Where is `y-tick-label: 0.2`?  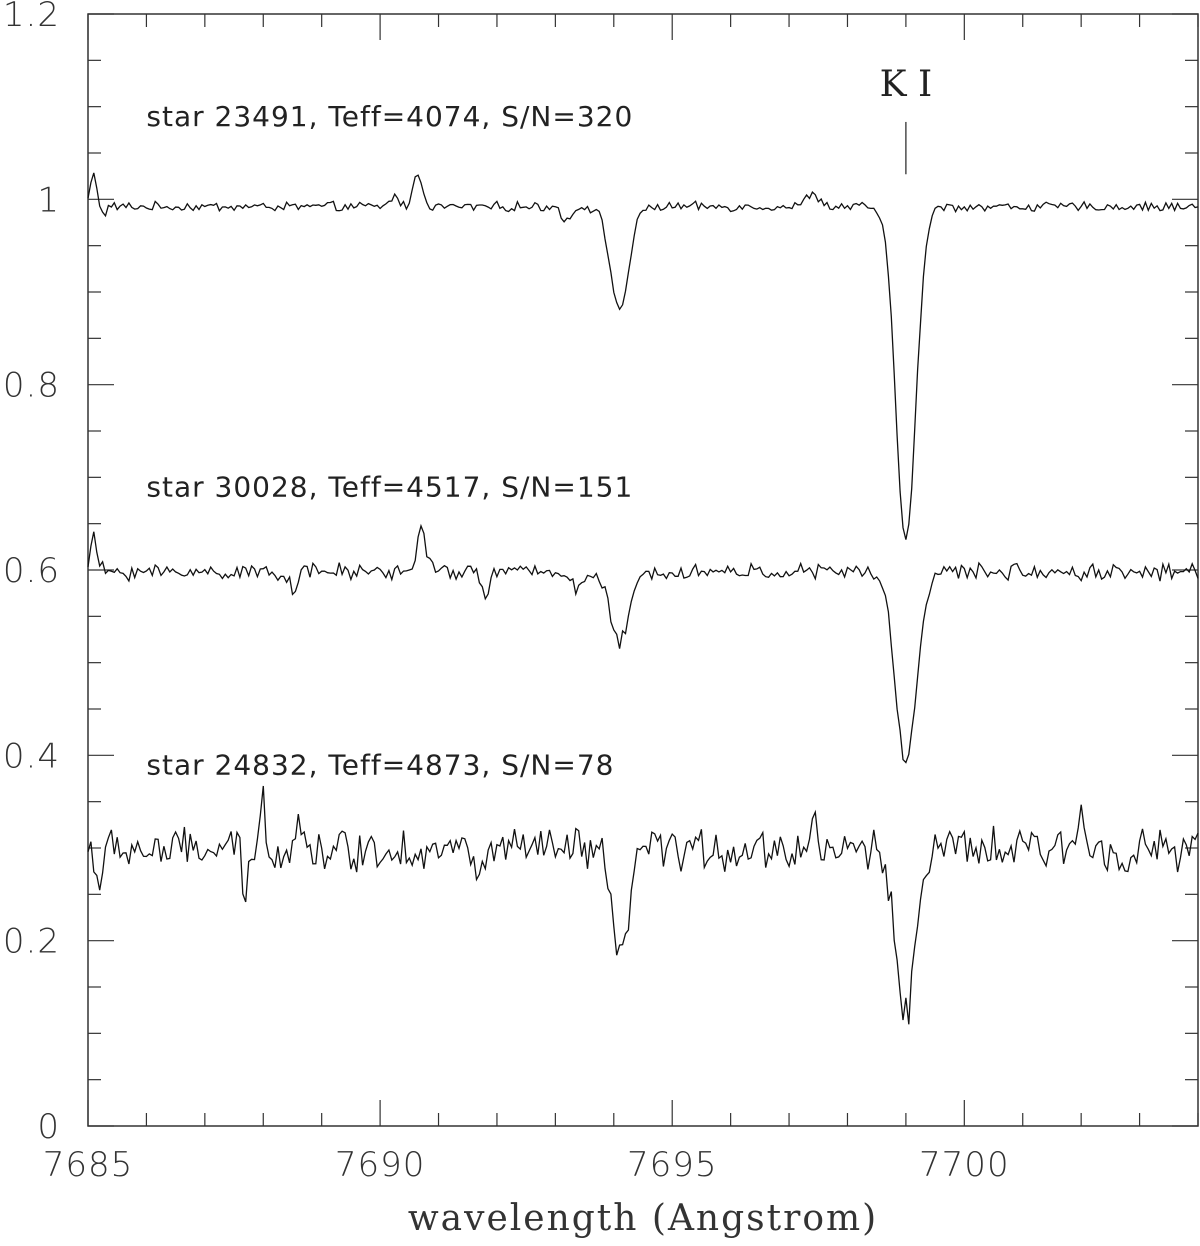
y-tick-label: 0.2 is located at coordinates (31, 942).